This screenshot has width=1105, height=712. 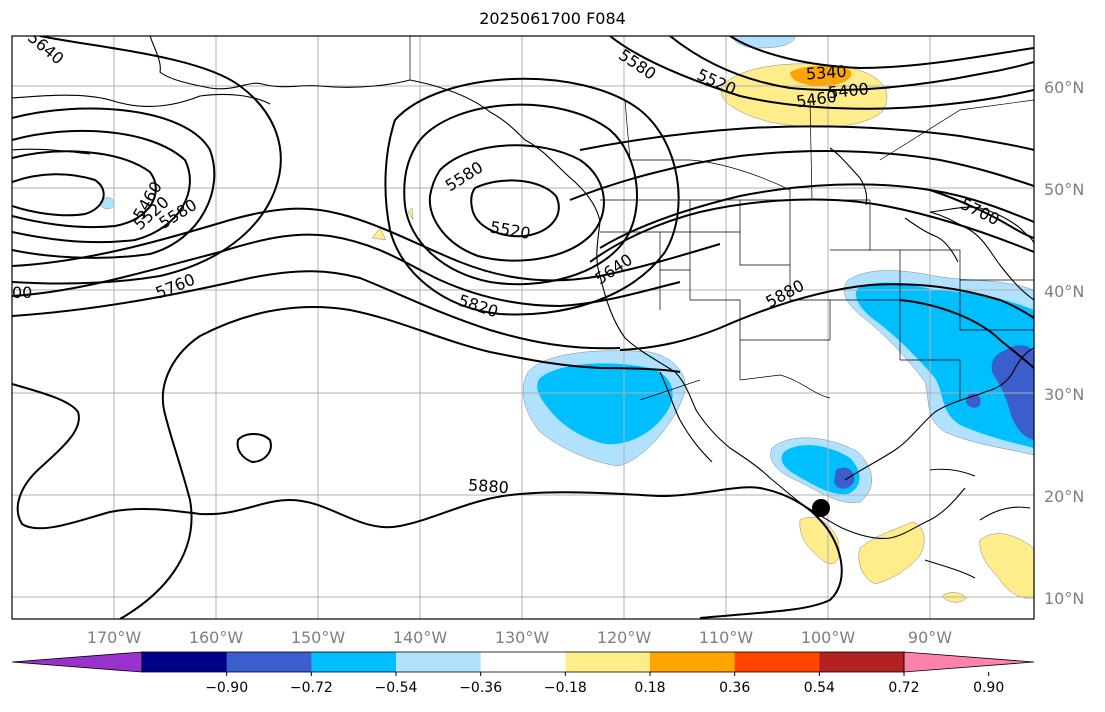 What do you see at coordinates (114, 637) in the screenshot?
I see `lon-label: 170°W` at bounding box center [114, 637].